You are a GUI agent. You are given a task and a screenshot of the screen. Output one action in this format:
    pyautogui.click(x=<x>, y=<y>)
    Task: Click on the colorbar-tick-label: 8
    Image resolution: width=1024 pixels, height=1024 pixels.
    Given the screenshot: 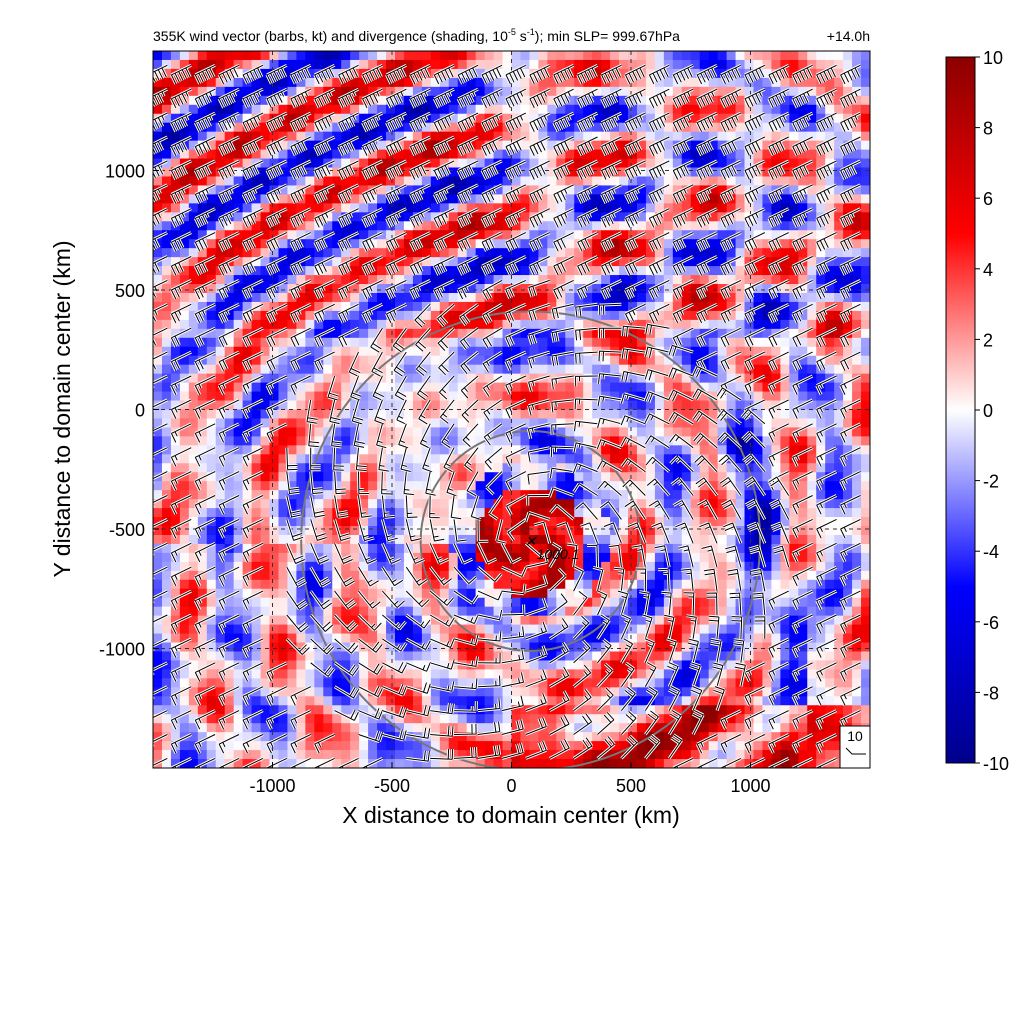 What is the action you would take?
    pyautogui.click(x=988, y=129)
    